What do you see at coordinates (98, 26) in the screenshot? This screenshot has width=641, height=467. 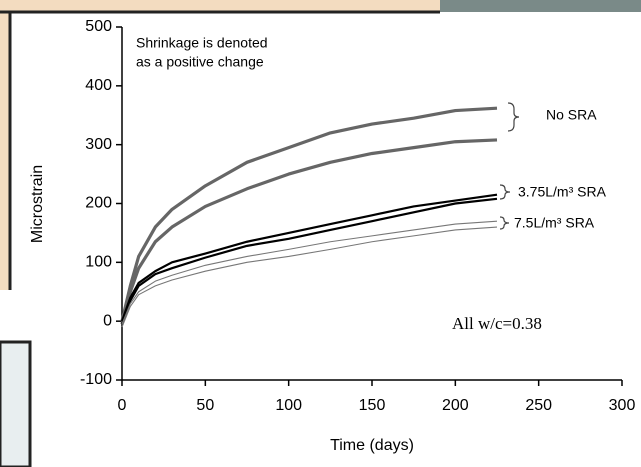 I see `y-tick-label: 500` at bounding box center [98, 26].